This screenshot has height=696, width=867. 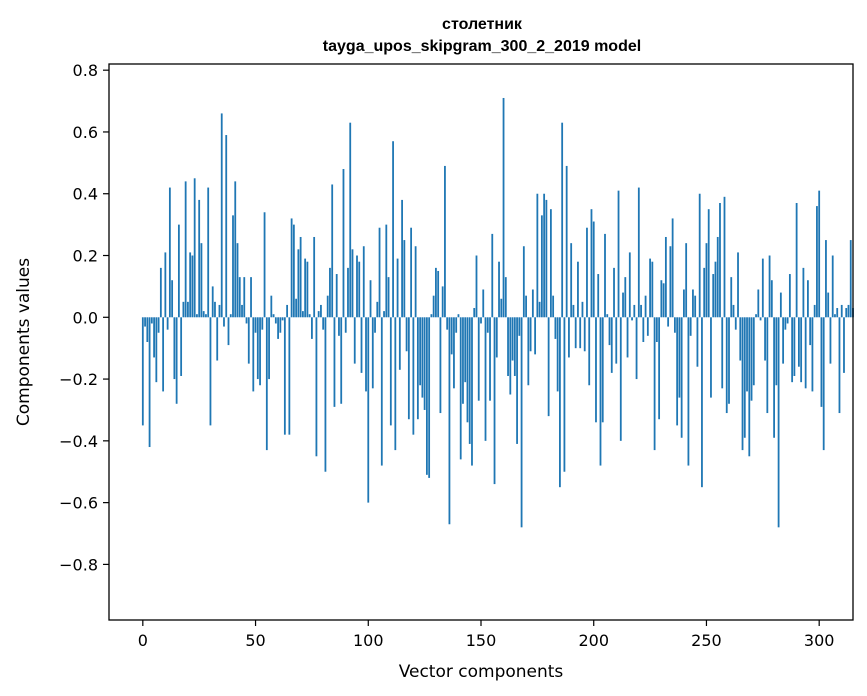 What do you see at coordinates (481, 672) in the screenshot?
I see `x-axis-label: Vector components` at bounding box center [481, 672].